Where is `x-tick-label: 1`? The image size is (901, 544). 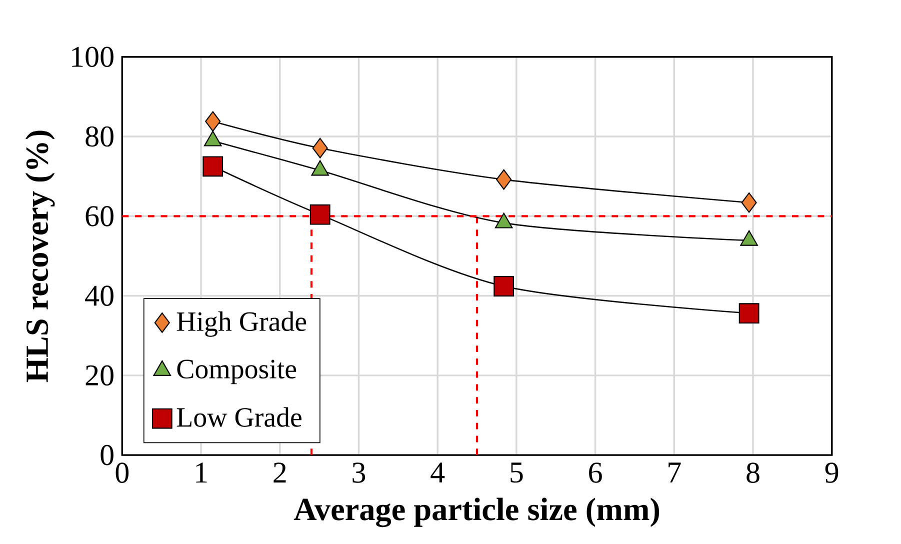
x-tick-label: 1 is located at coordinates (201, 472).